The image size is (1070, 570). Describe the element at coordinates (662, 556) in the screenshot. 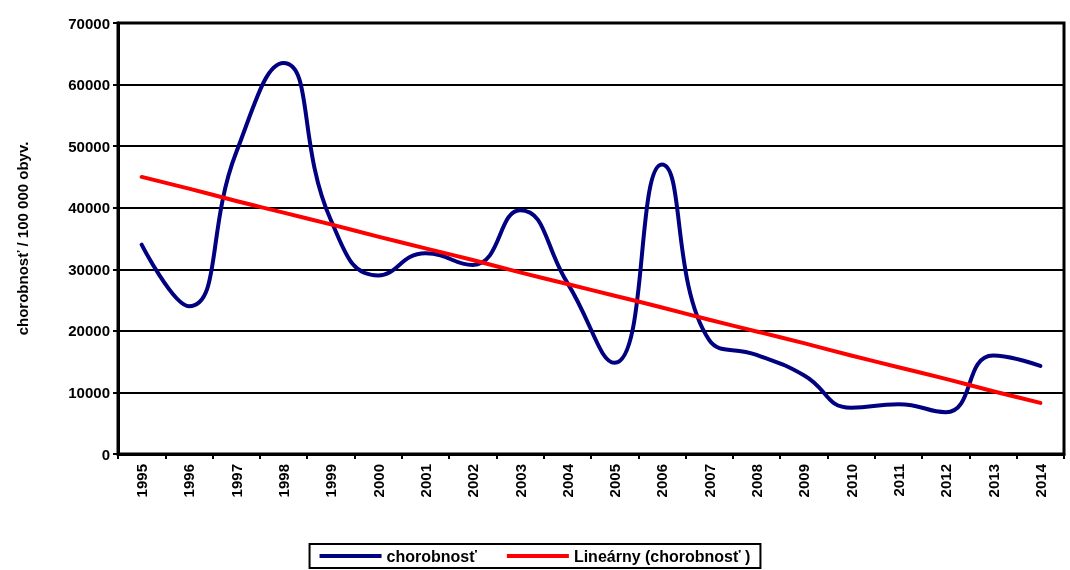

I see `legend-label: Lineárny (chorobnosť )` at that location.